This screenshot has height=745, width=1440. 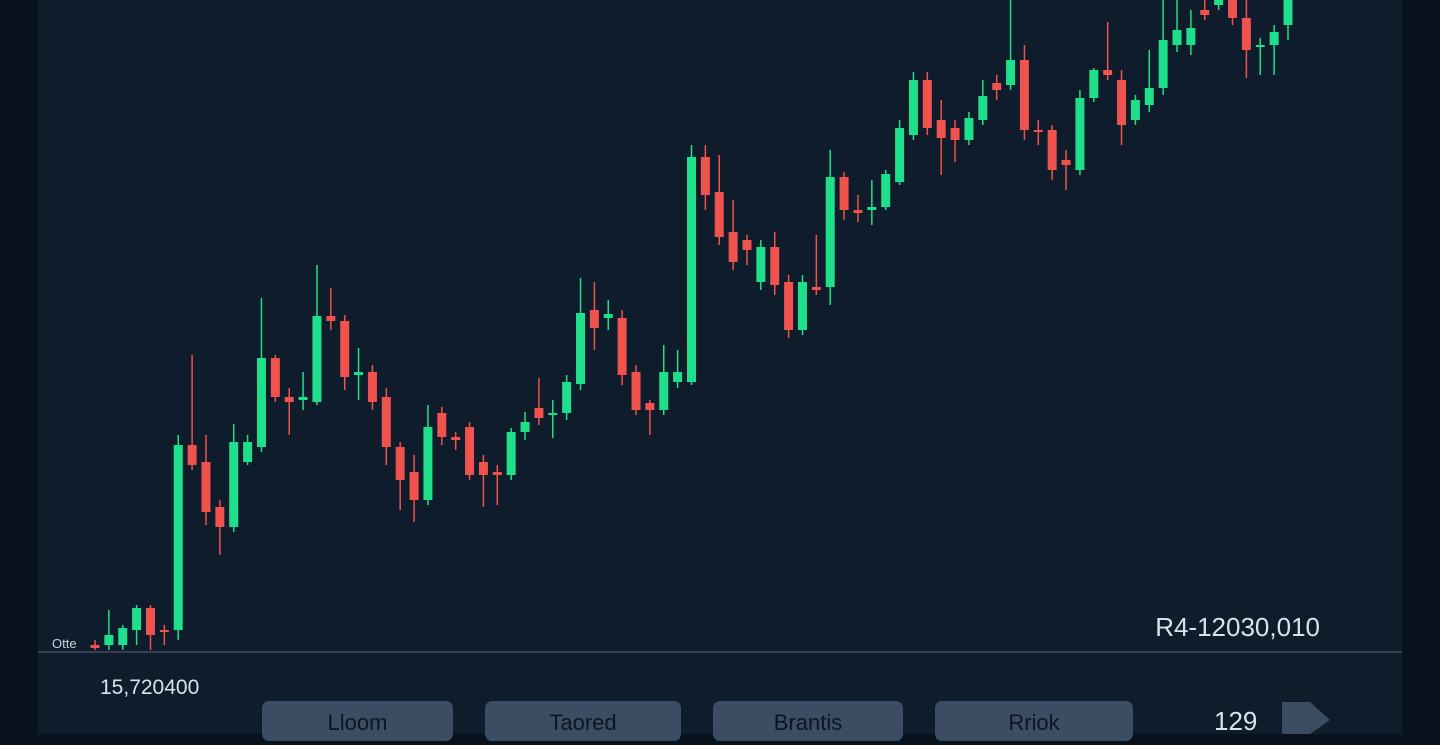 I want to click on page-number: 129, so click(x=1236, y=721).